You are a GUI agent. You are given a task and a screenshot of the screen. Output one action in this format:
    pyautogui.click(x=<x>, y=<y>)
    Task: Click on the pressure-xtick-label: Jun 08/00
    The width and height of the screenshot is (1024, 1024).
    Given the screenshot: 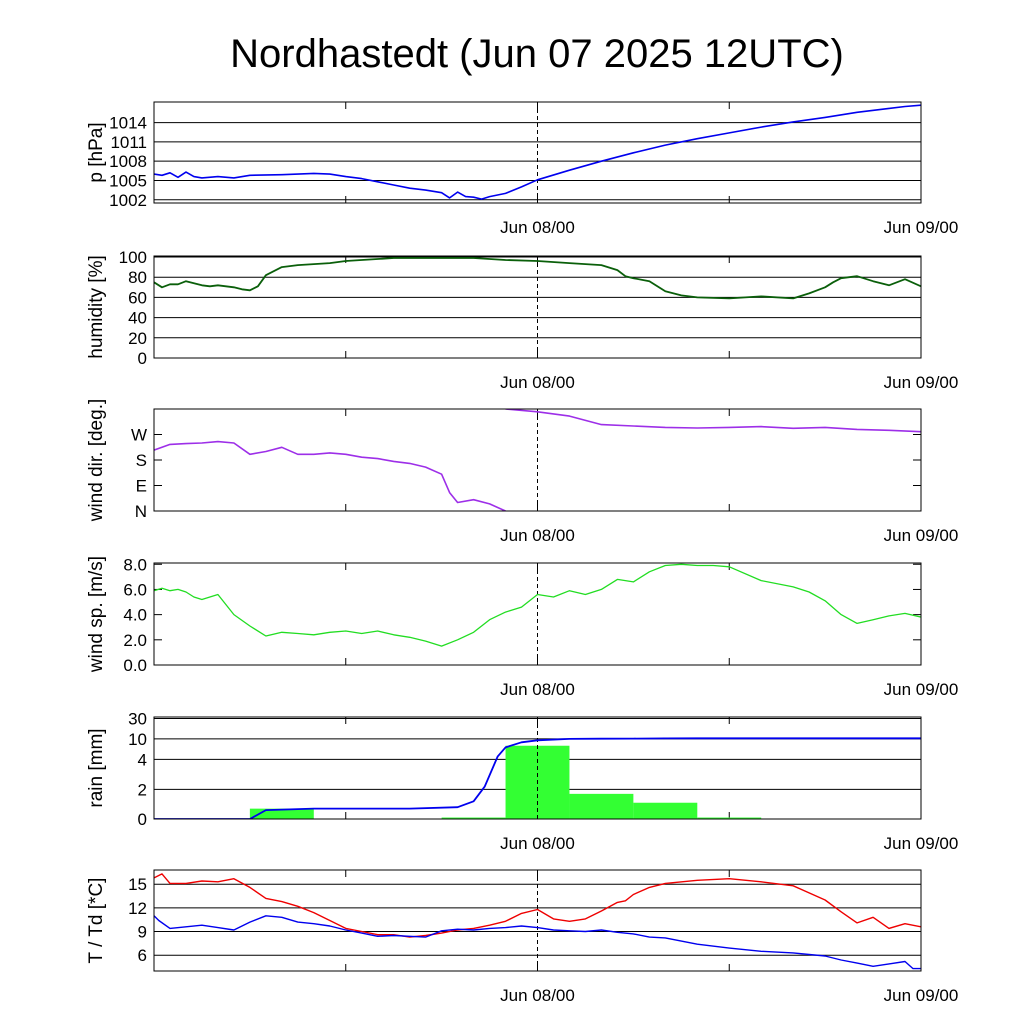 What is the action you would take?
    pyautogui.click(x=537, y=227)
    